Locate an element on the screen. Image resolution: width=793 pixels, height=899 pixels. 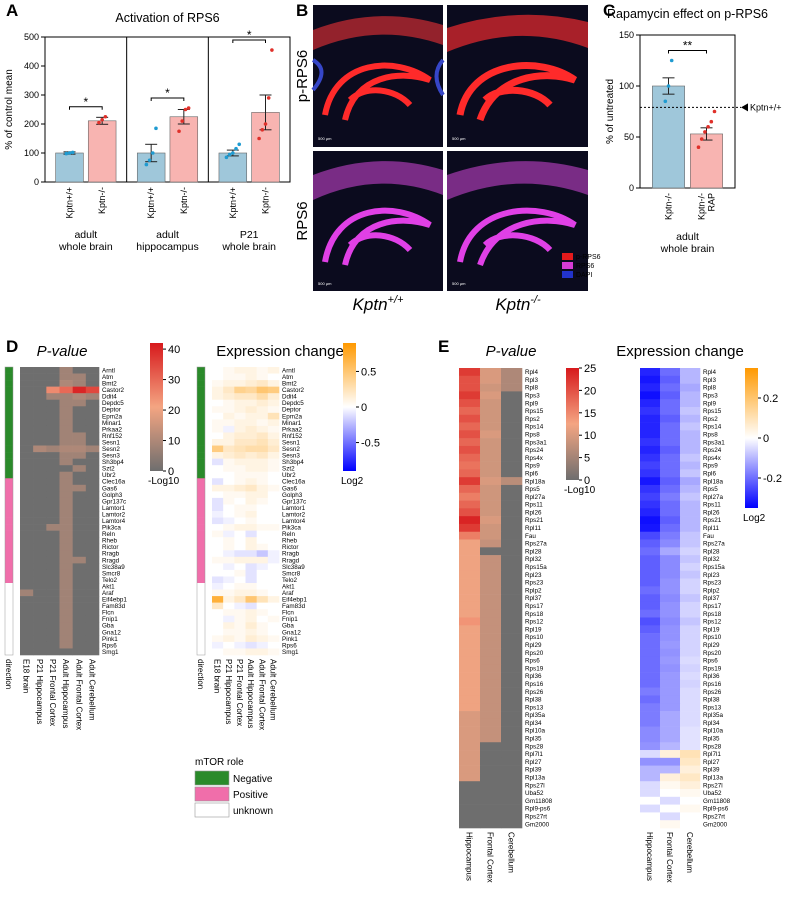
column-label: Kptn+/+ is located at coordinates (378, 304).